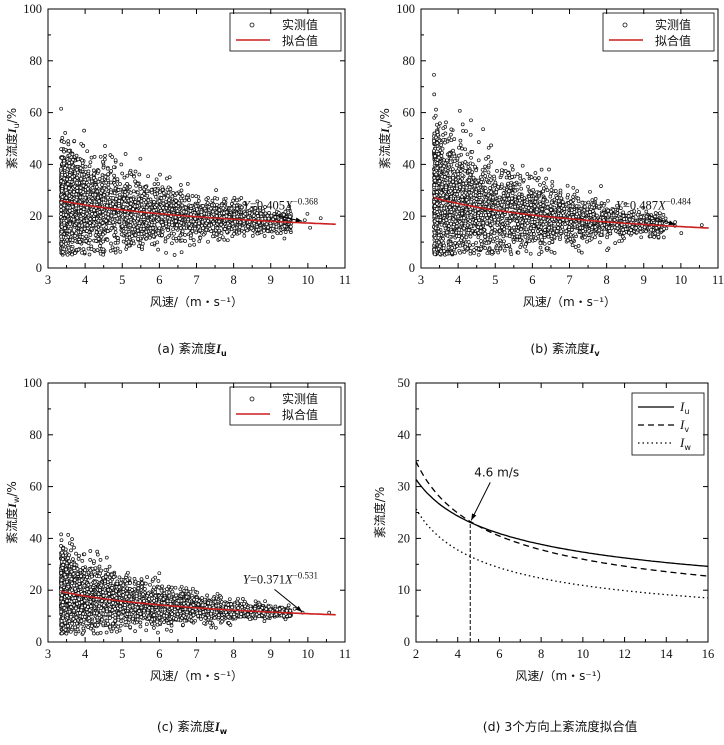 The image size is (724, 745). What do you see at coordinates (308, 280) in the screenshot?
I see `x-tick-label: 10` at bounding box center [308, 280].